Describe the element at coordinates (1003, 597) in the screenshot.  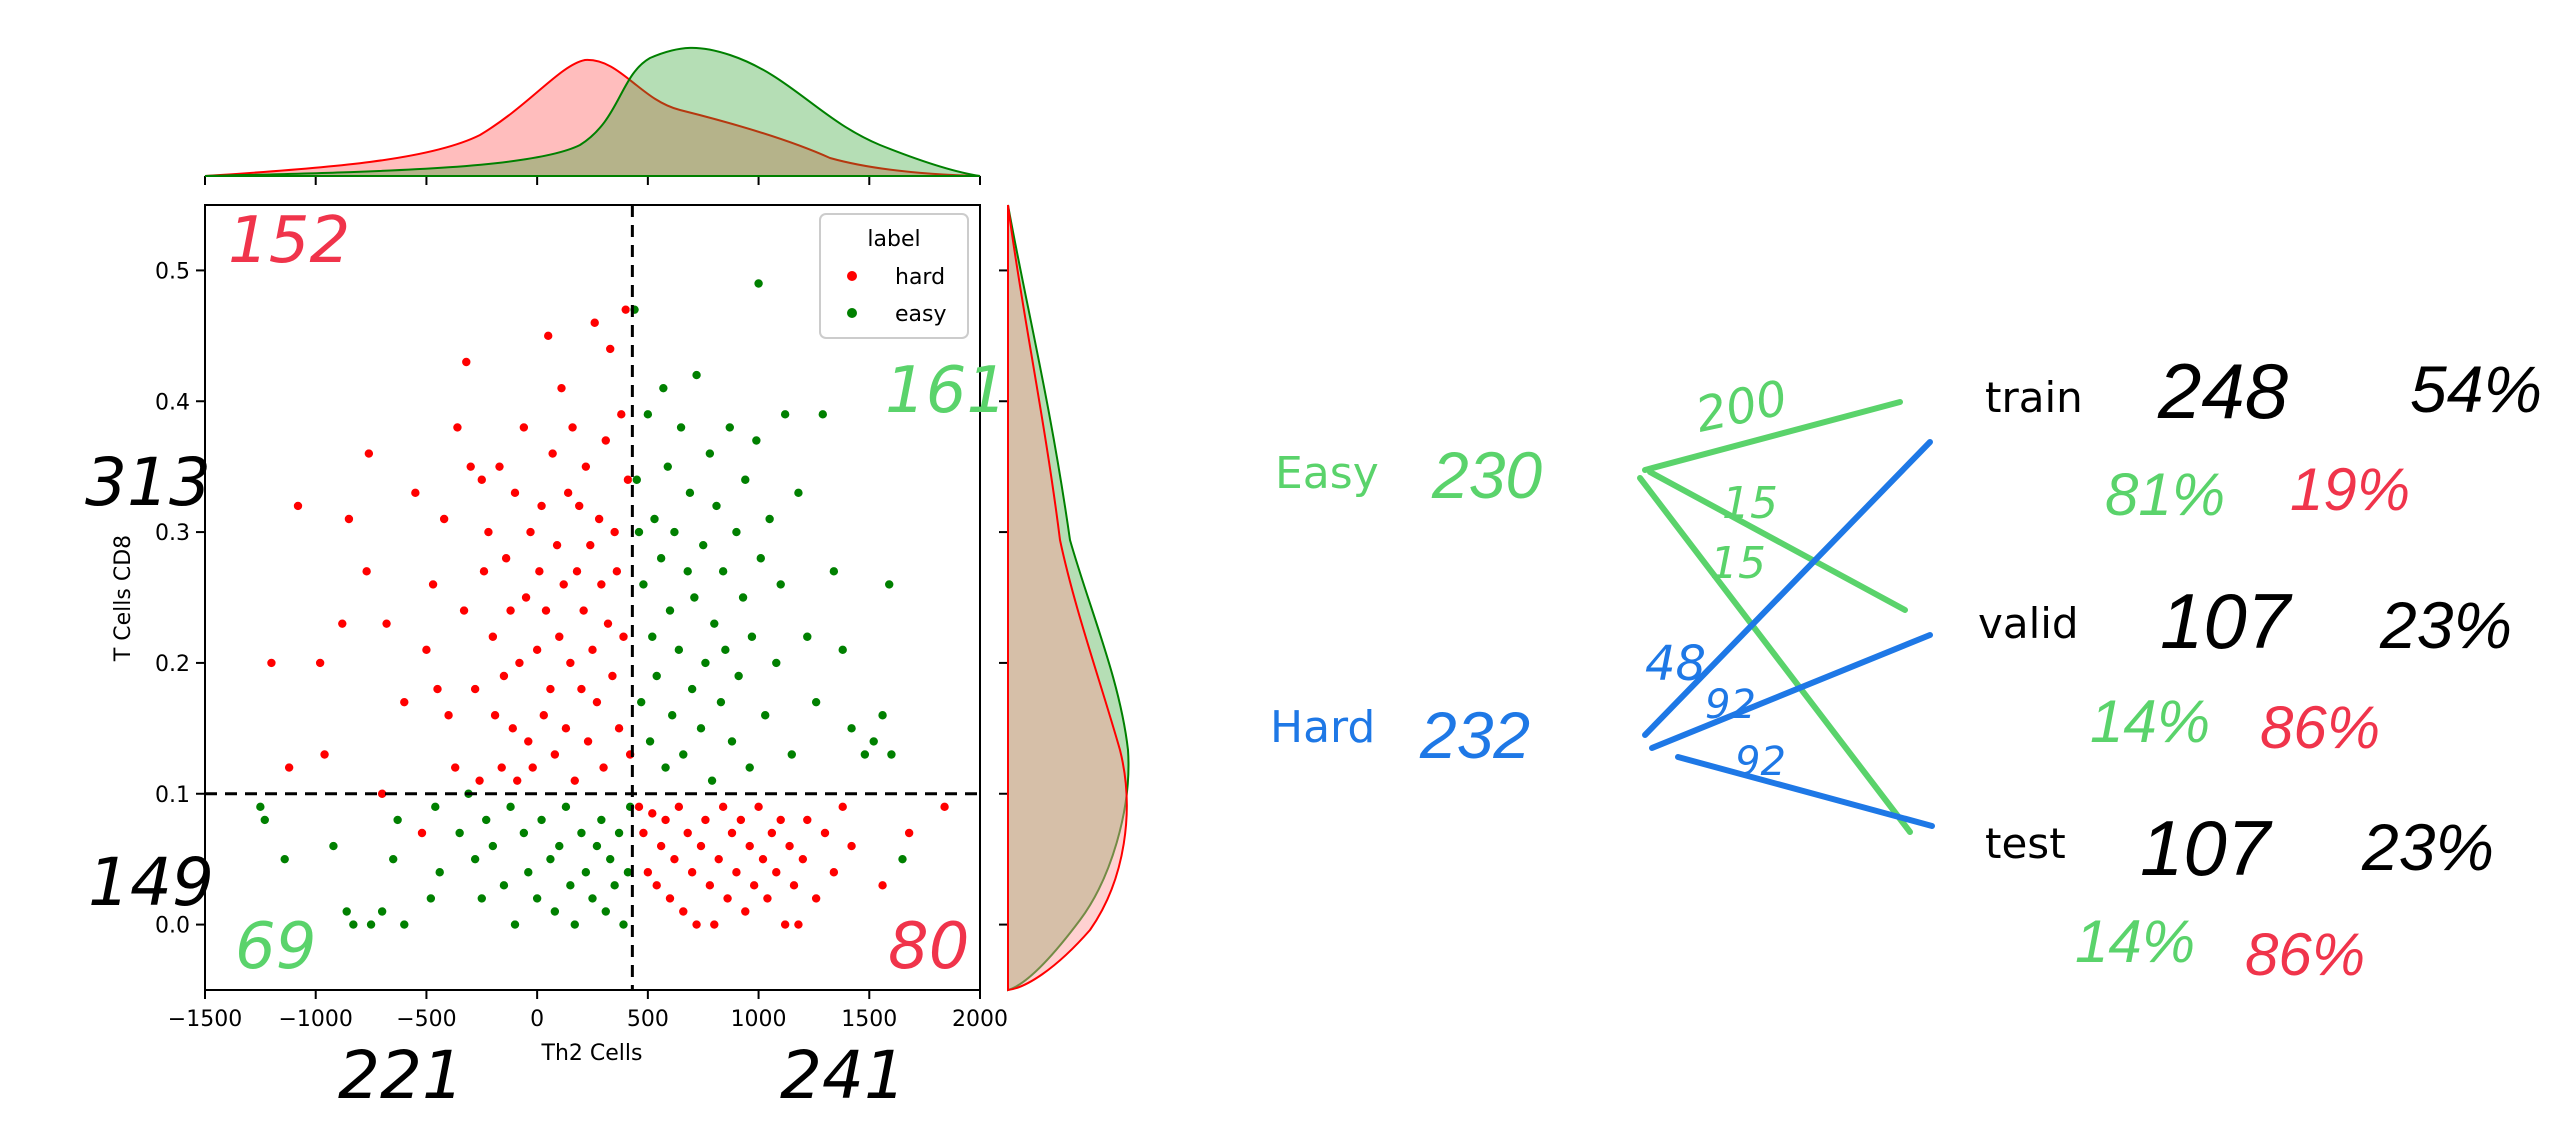
I see `right-kde-ticks` at that location.